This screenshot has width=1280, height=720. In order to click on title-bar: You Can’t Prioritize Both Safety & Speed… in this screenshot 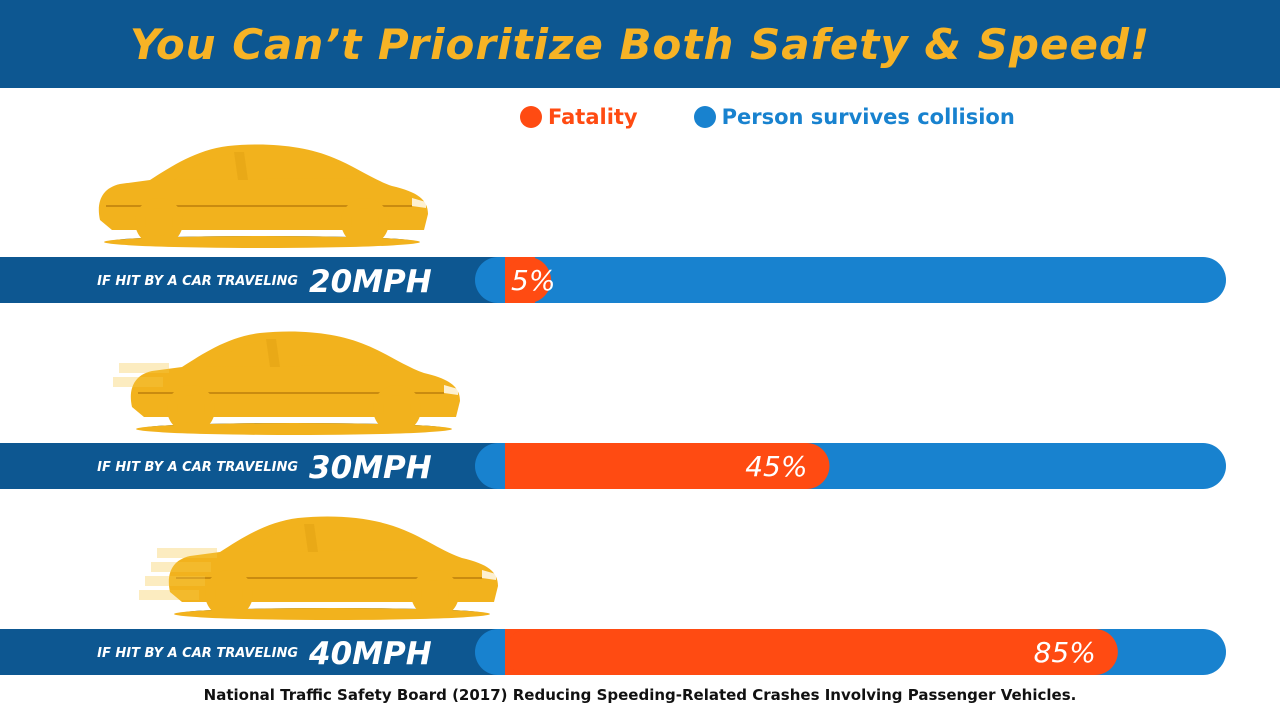, I will do `click(640, 44)`.